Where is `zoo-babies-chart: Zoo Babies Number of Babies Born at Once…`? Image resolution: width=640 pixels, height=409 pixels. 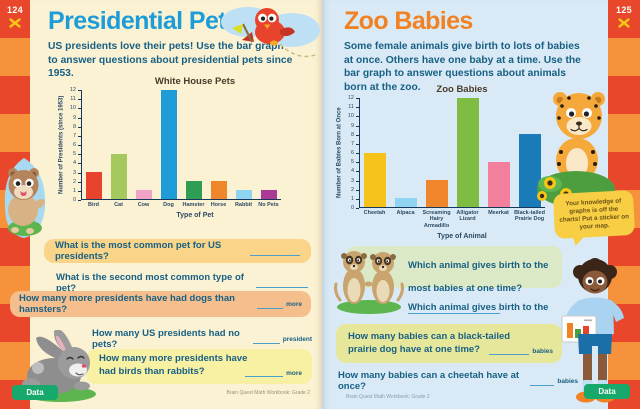 zoo-babies-chart: Zoo Babies Number of Babies Born at Once… is located at coordinates (449, 162).